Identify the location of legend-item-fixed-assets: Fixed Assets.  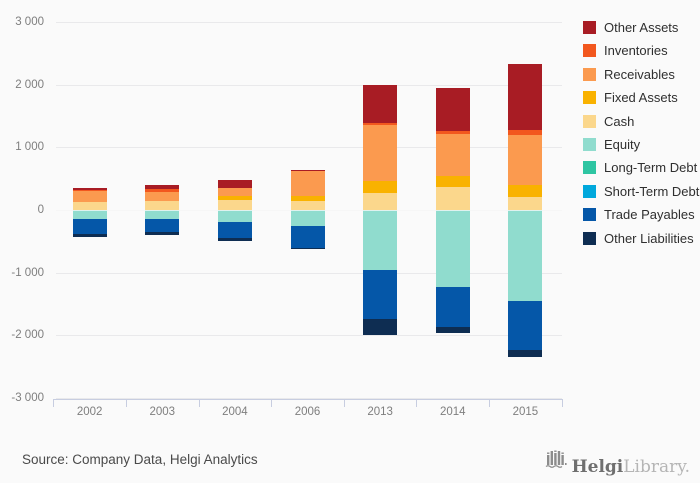
(641, 97).